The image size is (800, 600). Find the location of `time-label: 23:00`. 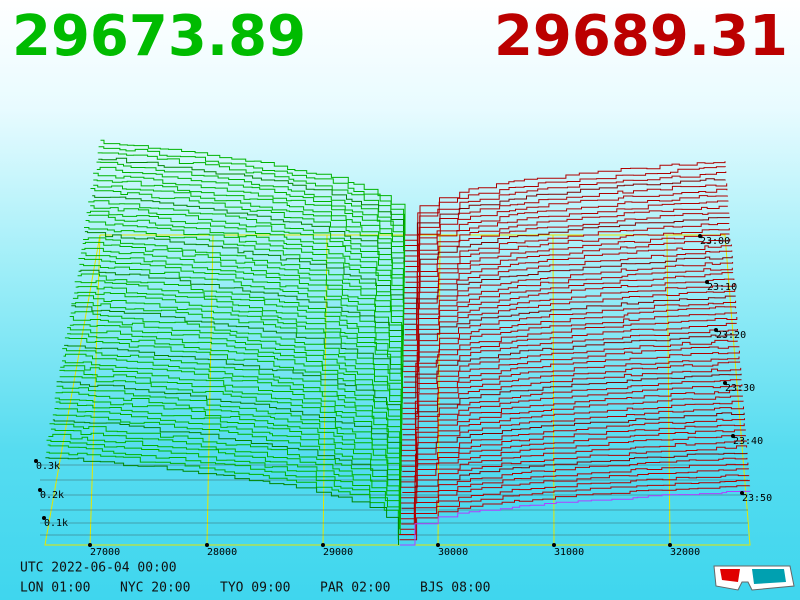

time-label: 23:00 is located at coordinates (715, 241).